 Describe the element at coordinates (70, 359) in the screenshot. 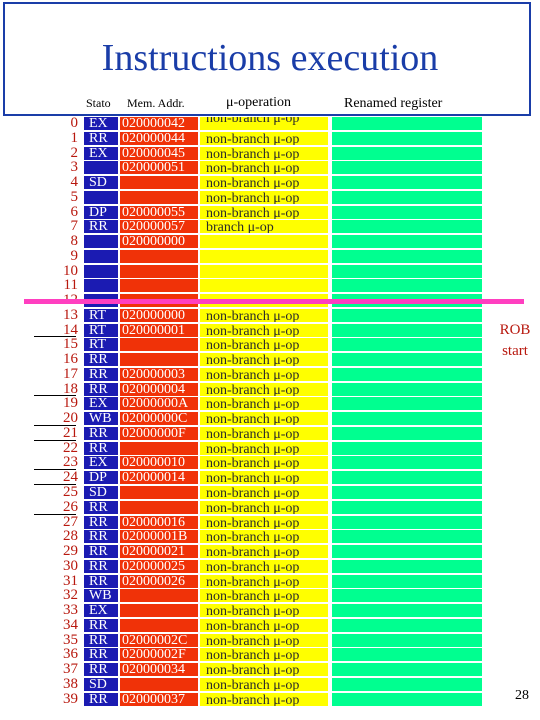

I see `row-index: 16` at that location.